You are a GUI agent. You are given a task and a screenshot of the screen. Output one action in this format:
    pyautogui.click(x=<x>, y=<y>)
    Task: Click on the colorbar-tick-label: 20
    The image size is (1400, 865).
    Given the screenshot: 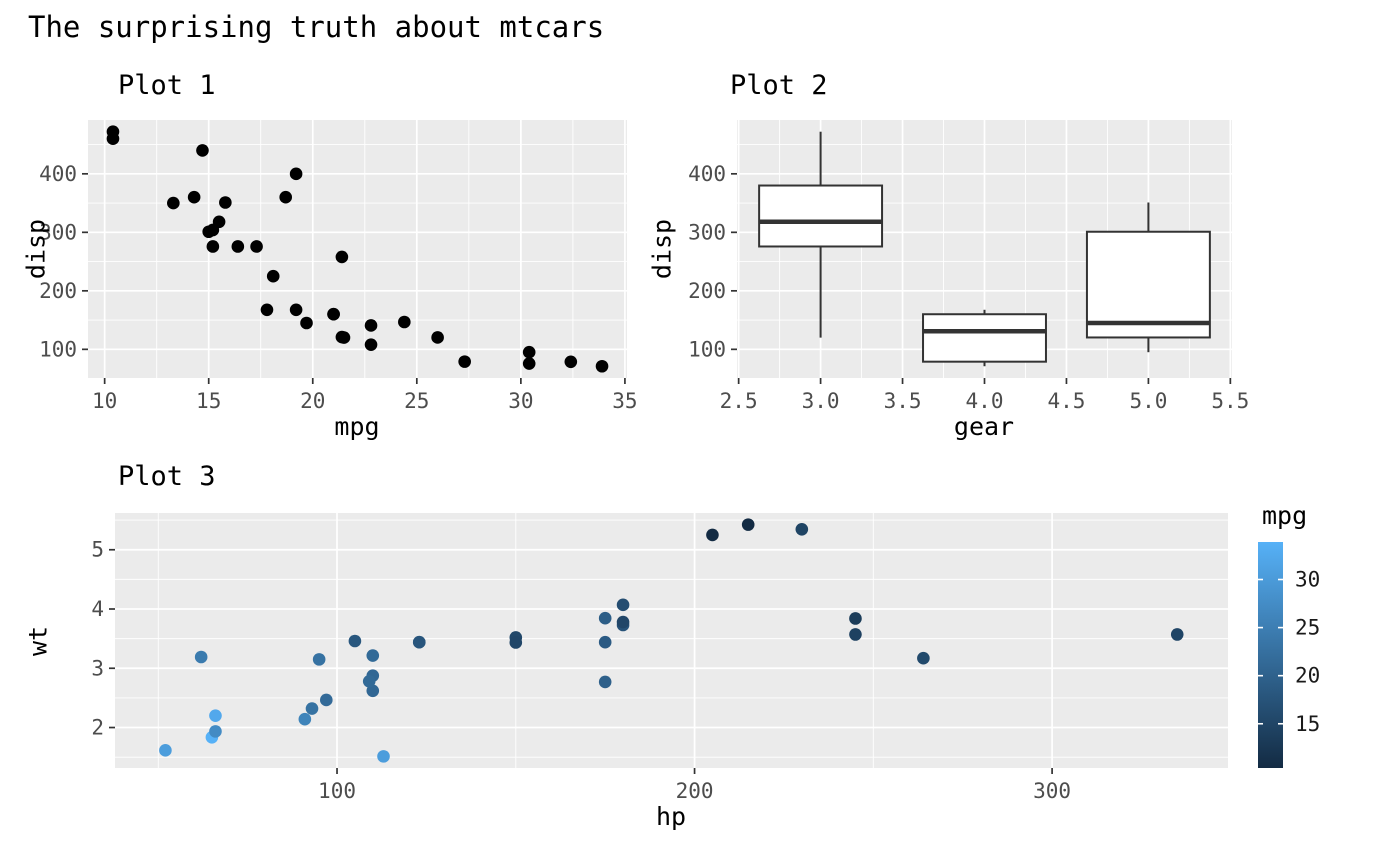 What is the action you would take?
    pyautogui.click(x=1307, y=676)
    